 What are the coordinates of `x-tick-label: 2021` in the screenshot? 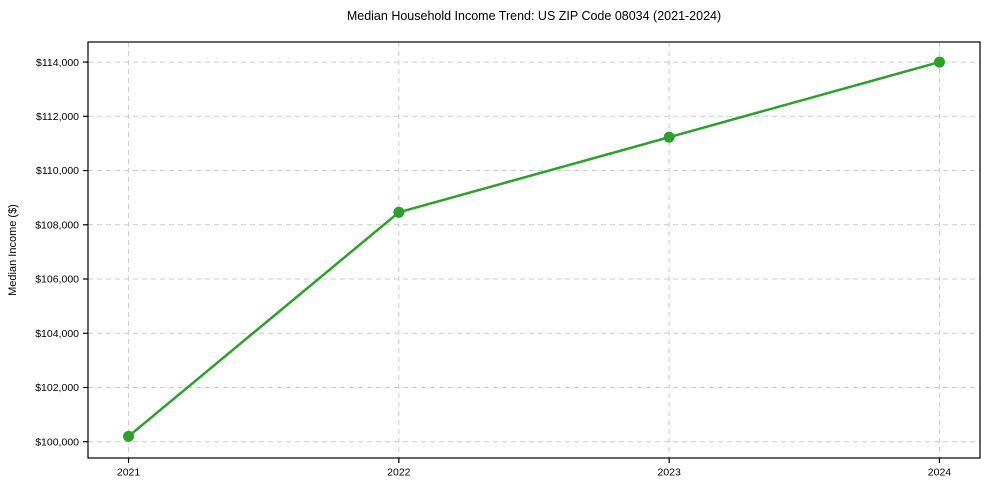 It's located at (129, 473).